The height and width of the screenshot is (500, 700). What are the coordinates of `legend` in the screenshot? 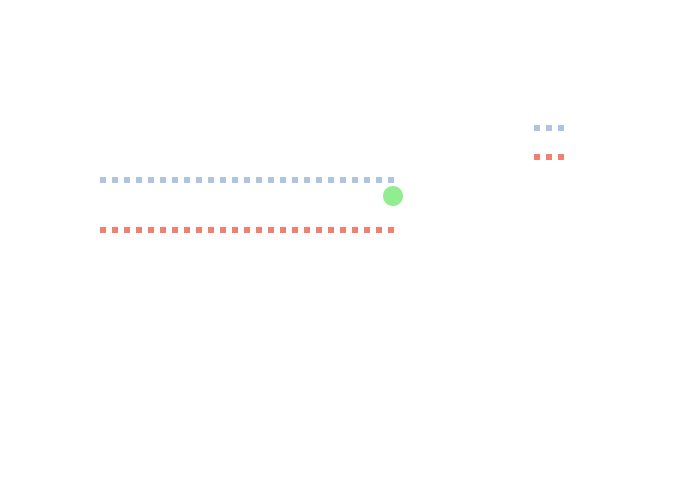 It's located at (550, 142).